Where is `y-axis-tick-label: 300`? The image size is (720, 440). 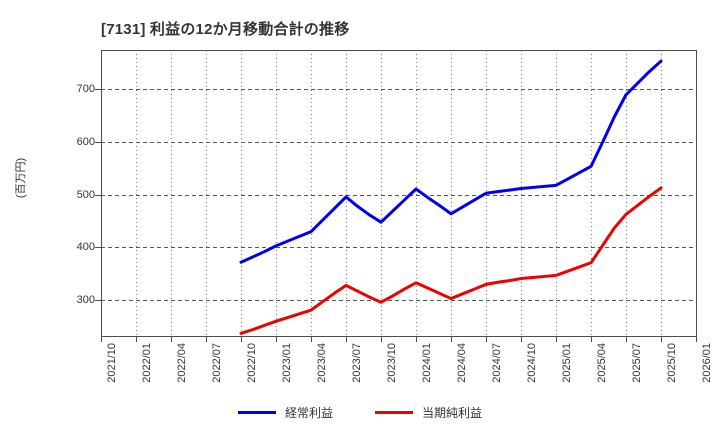
y-axis-tick-label: 300 is located at coordinates (85, 300).